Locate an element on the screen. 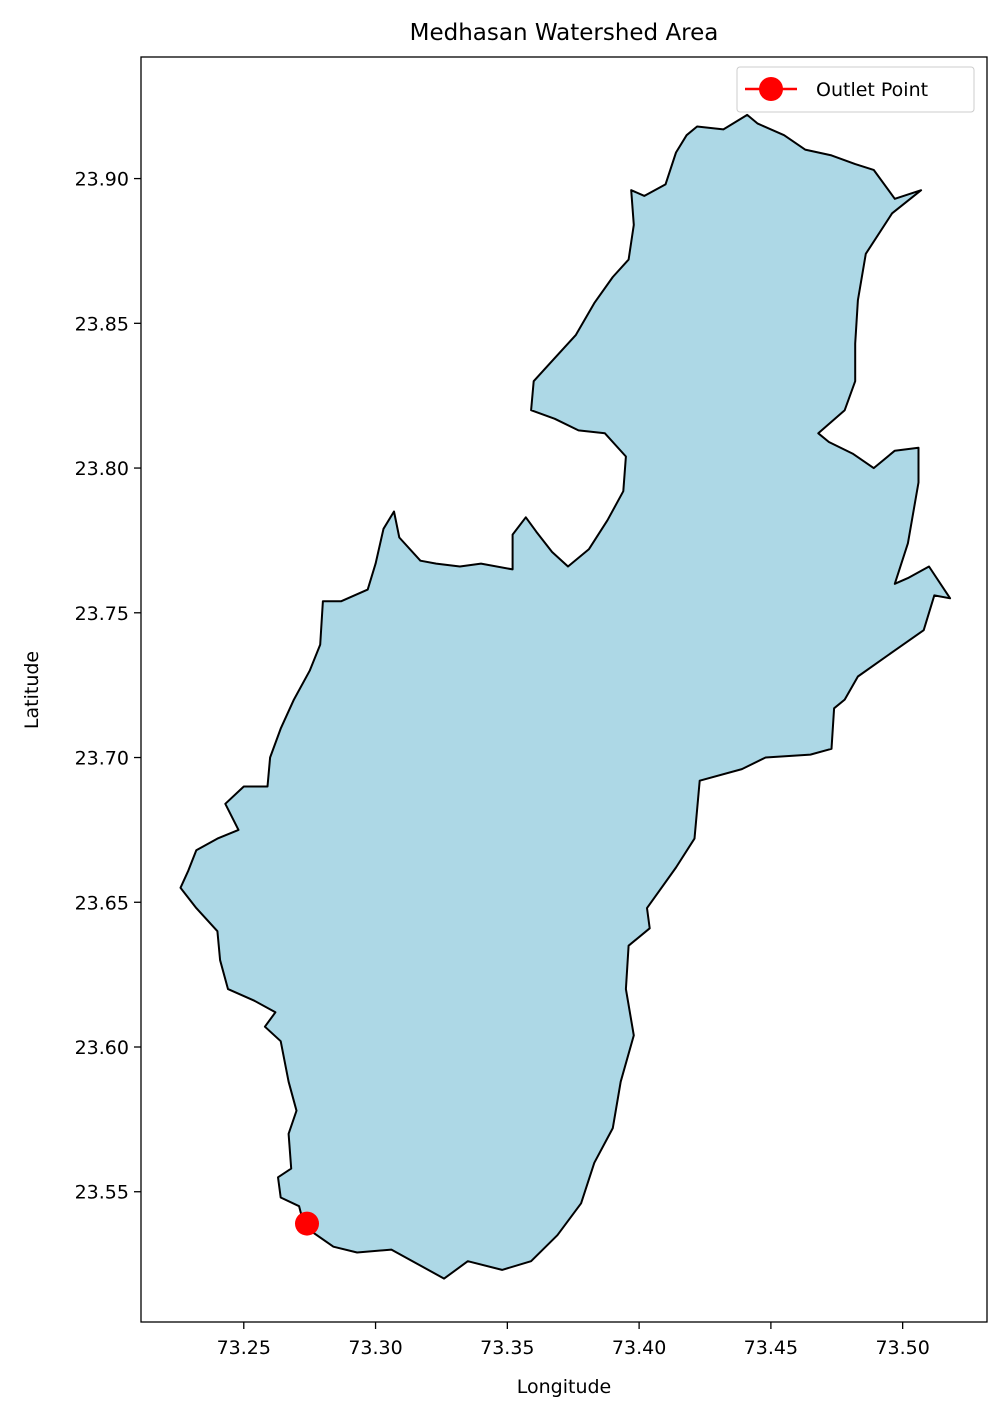 The image size is (1004, 1417). legend: Outlet Point is located at coordinates (855, 89).